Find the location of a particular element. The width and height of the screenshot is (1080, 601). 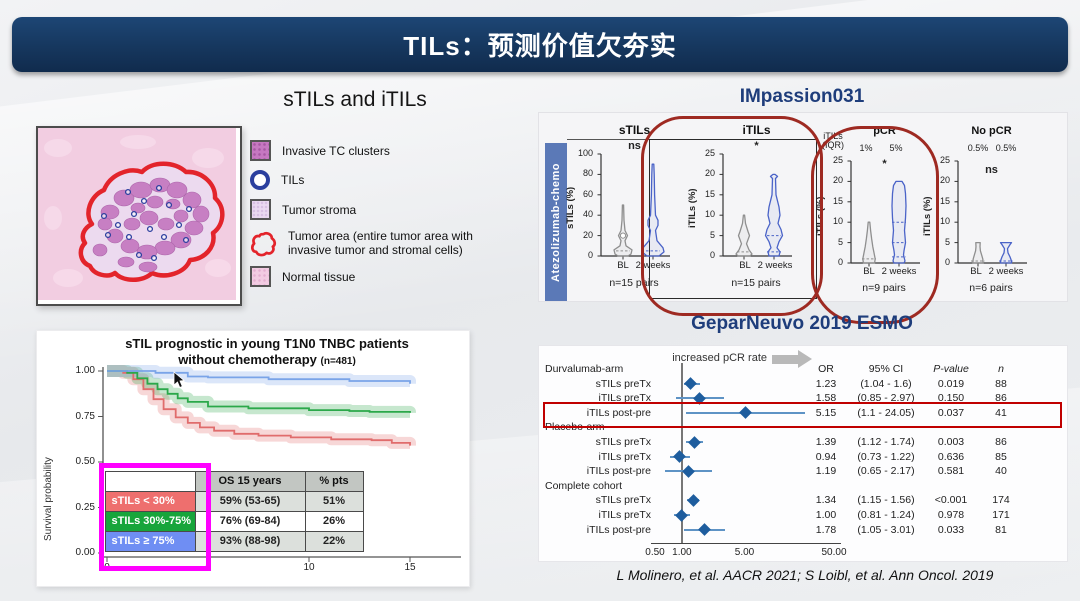

km-chart is located at coordinates (279, 463).